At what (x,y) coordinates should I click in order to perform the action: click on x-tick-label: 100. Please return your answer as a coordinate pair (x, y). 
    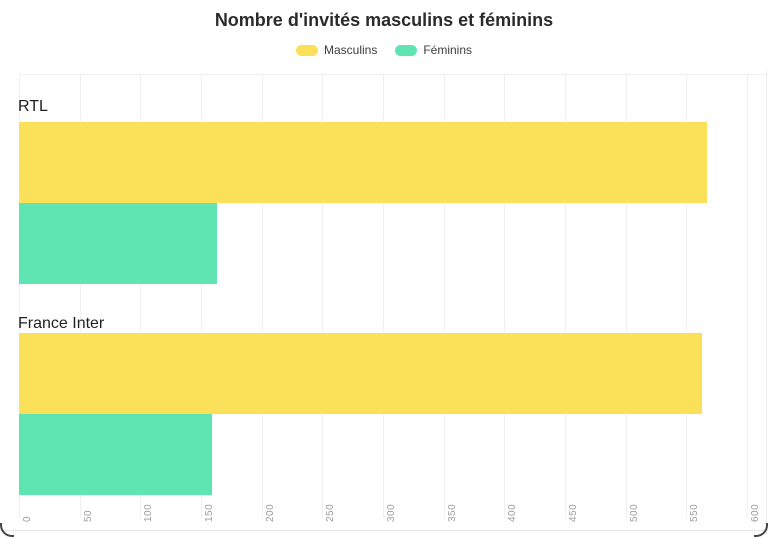
    Looking at the image, I should click on (149, 512).